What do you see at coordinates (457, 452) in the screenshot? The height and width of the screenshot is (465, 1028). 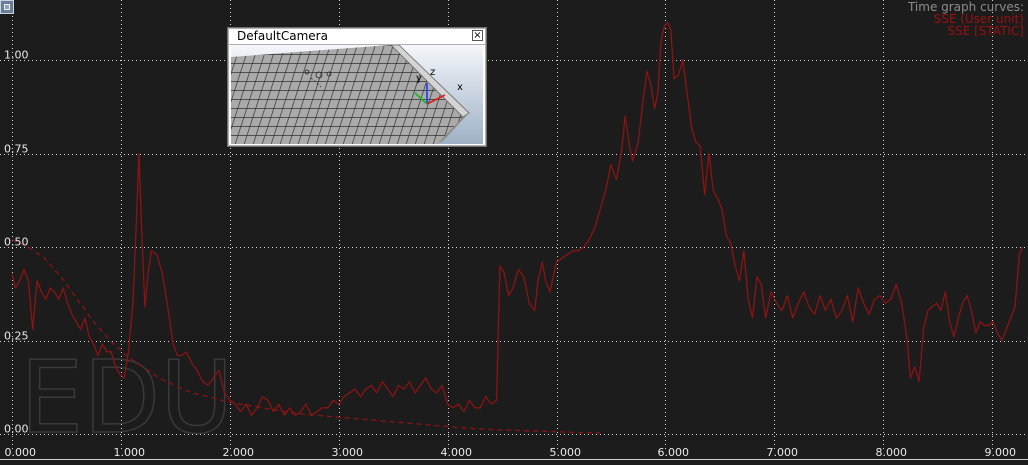 I see `x-tick-label: 4.000` at bounding box center [457, 452].